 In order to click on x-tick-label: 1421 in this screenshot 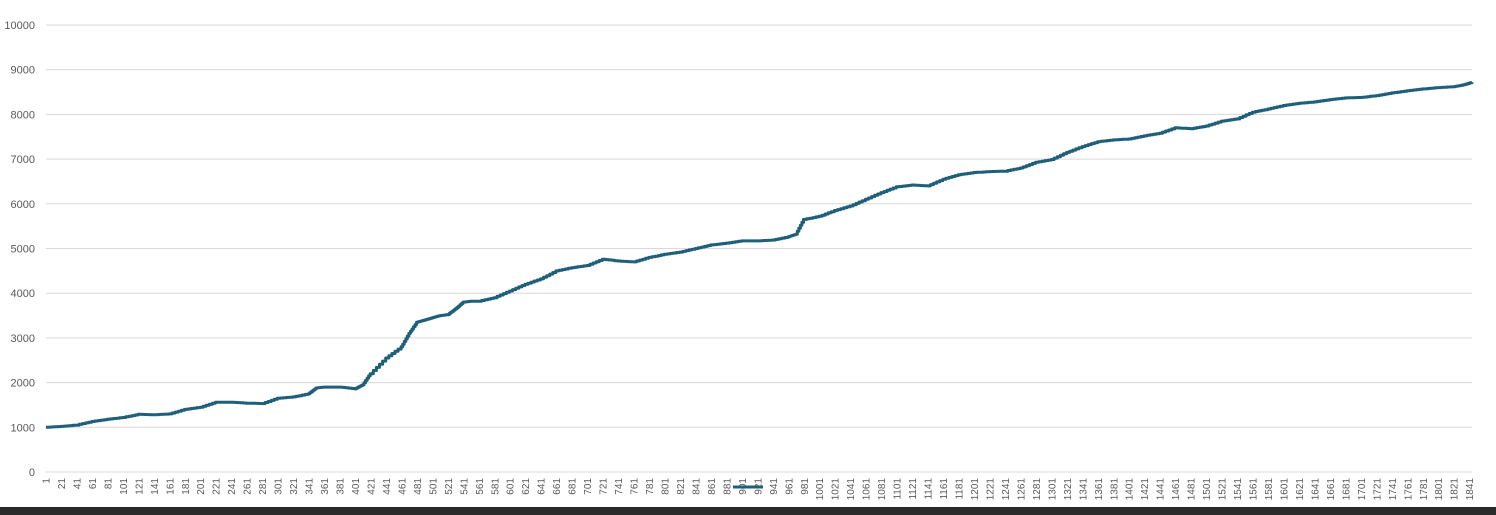, I will do `click(1145, 489)`.